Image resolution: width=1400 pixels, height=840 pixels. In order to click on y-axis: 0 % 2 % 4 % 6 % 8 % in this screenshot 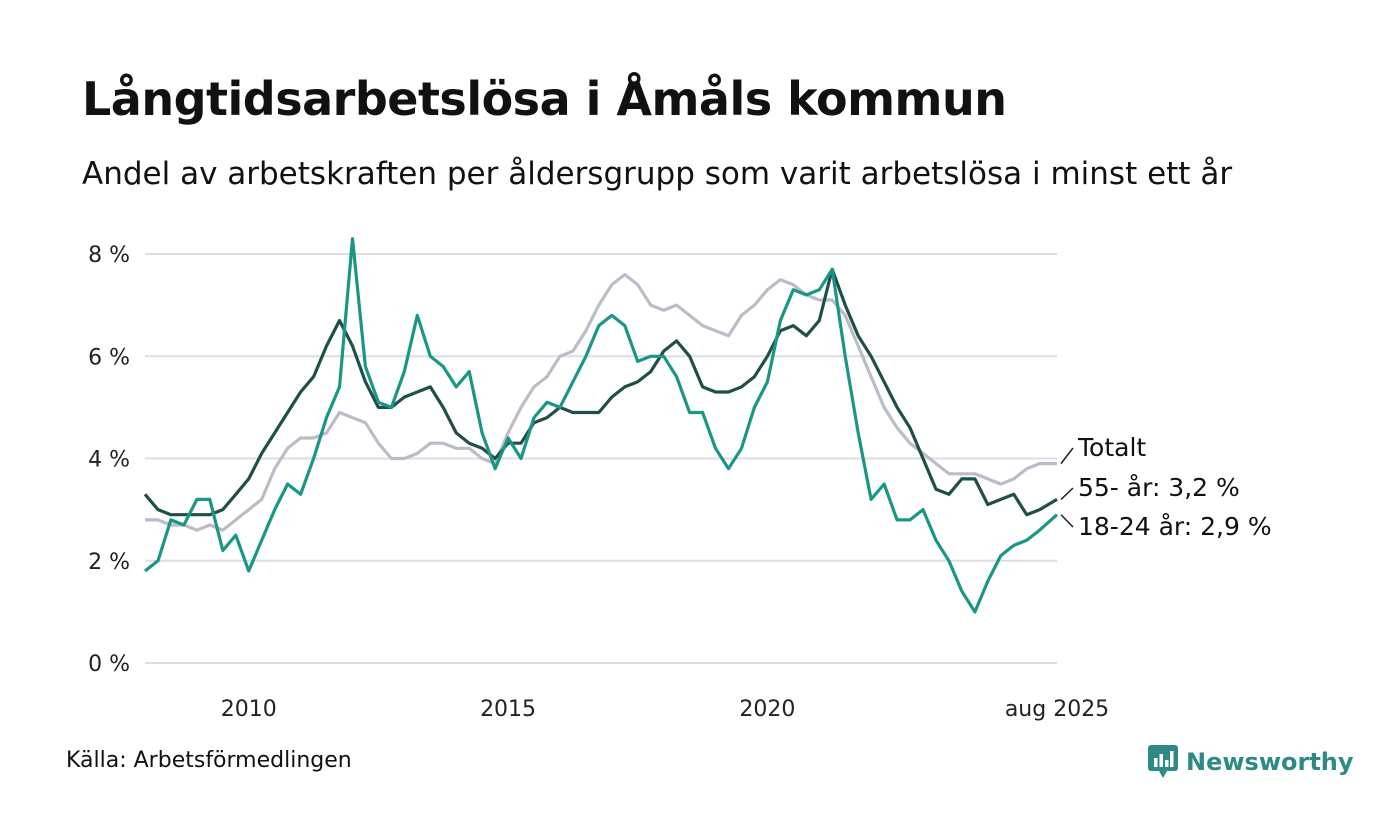, I will do `click(109, 460)`.